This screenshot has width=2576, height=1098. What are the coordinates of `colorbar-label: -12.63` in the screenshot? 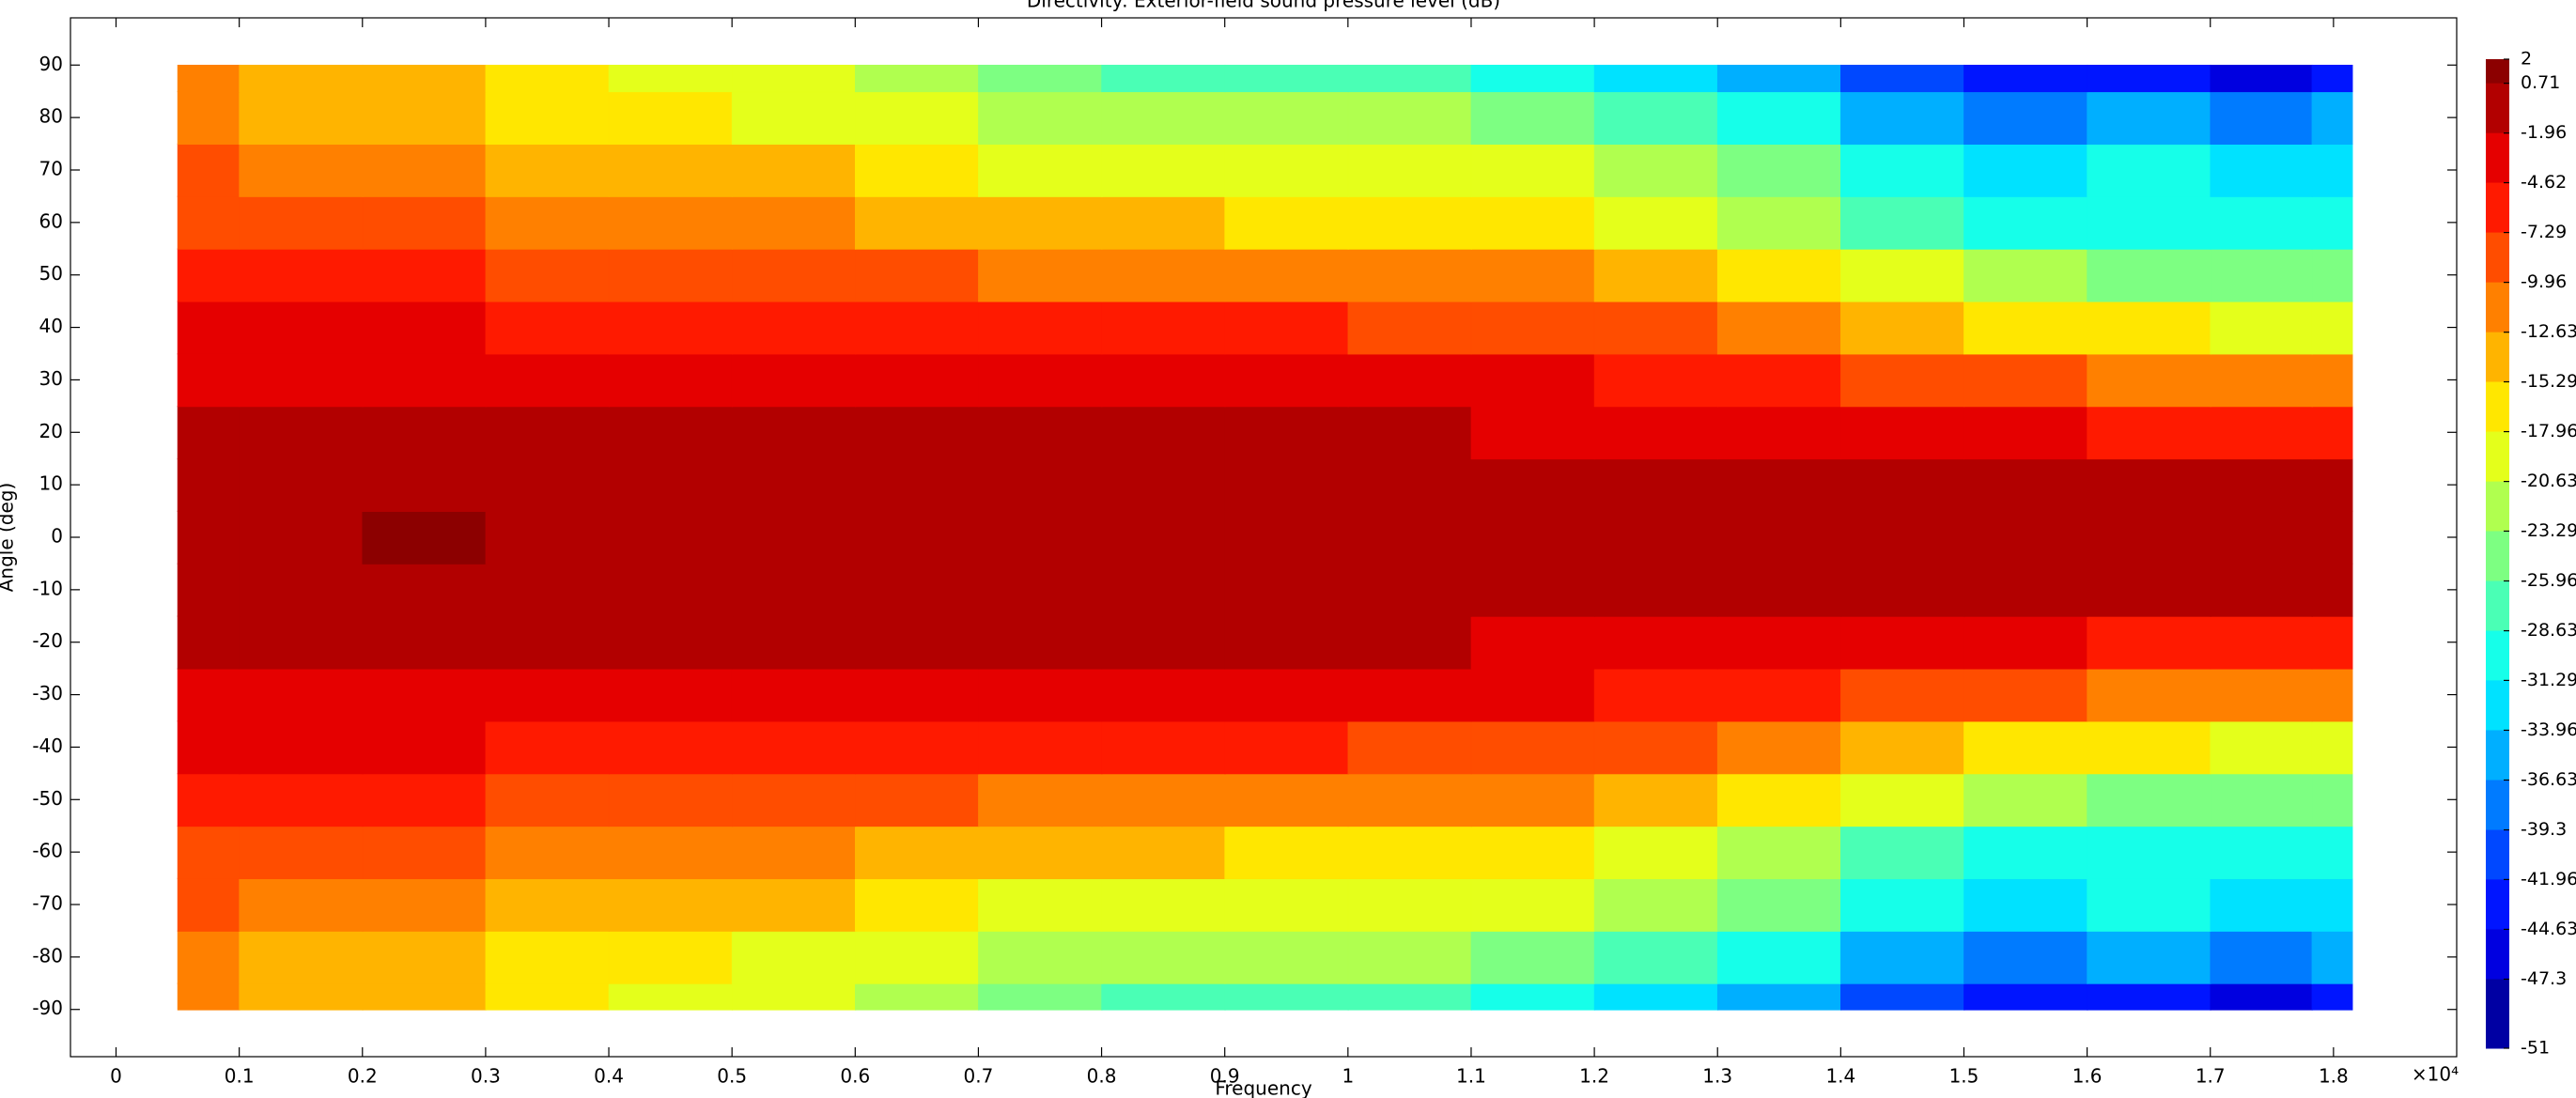 It's located at (2549, 331).